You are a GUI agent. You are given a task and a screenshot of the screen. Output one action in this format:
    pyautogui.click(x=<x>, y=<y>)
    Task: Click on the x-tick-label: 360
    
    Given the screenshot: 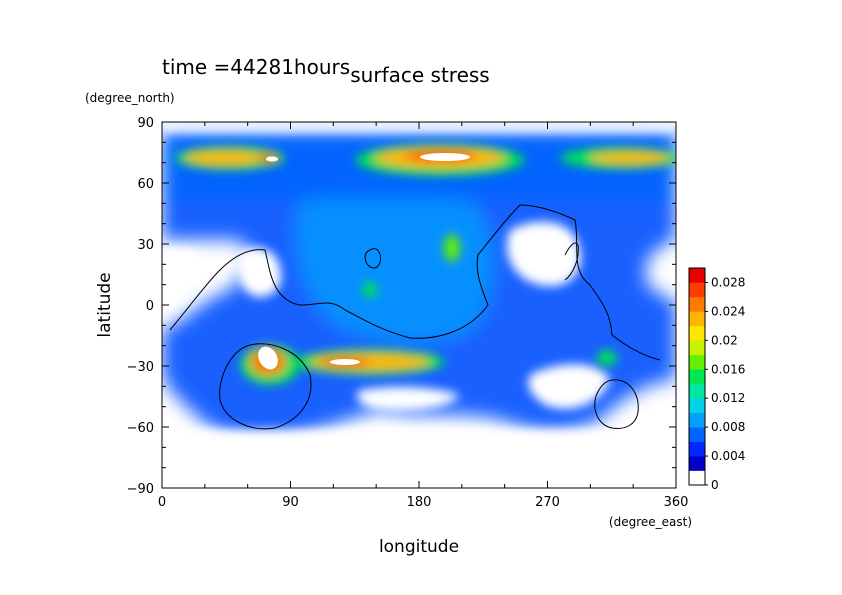 What is the action you would take?
    pyautogui.click(x=676, y=502)
    